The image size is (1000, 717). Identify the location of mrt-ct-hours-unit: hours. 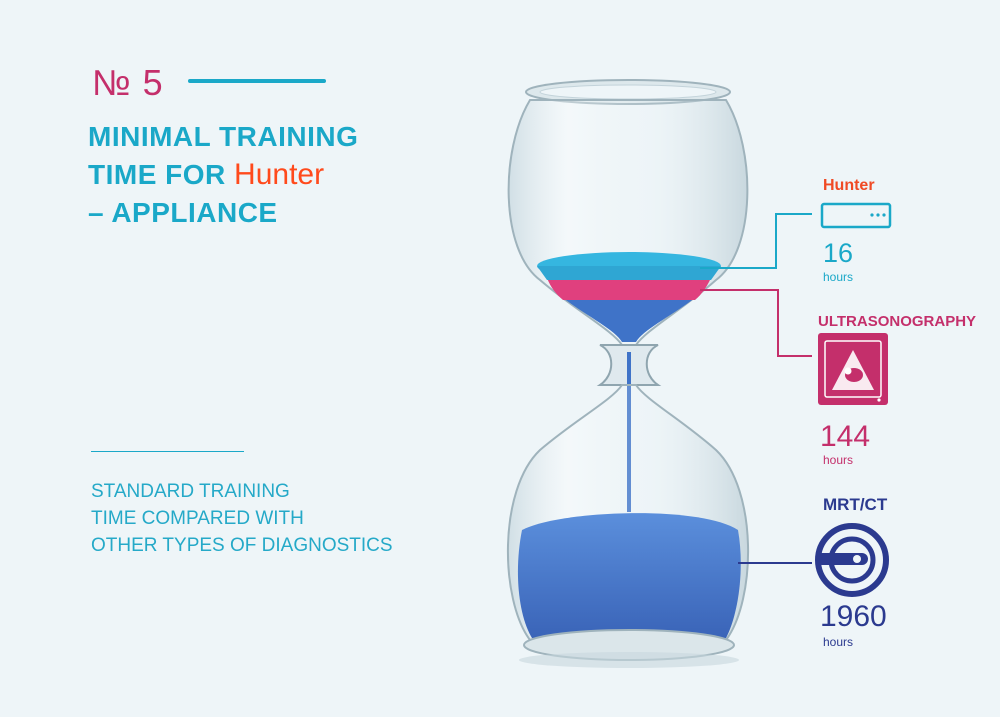
(838, 642).